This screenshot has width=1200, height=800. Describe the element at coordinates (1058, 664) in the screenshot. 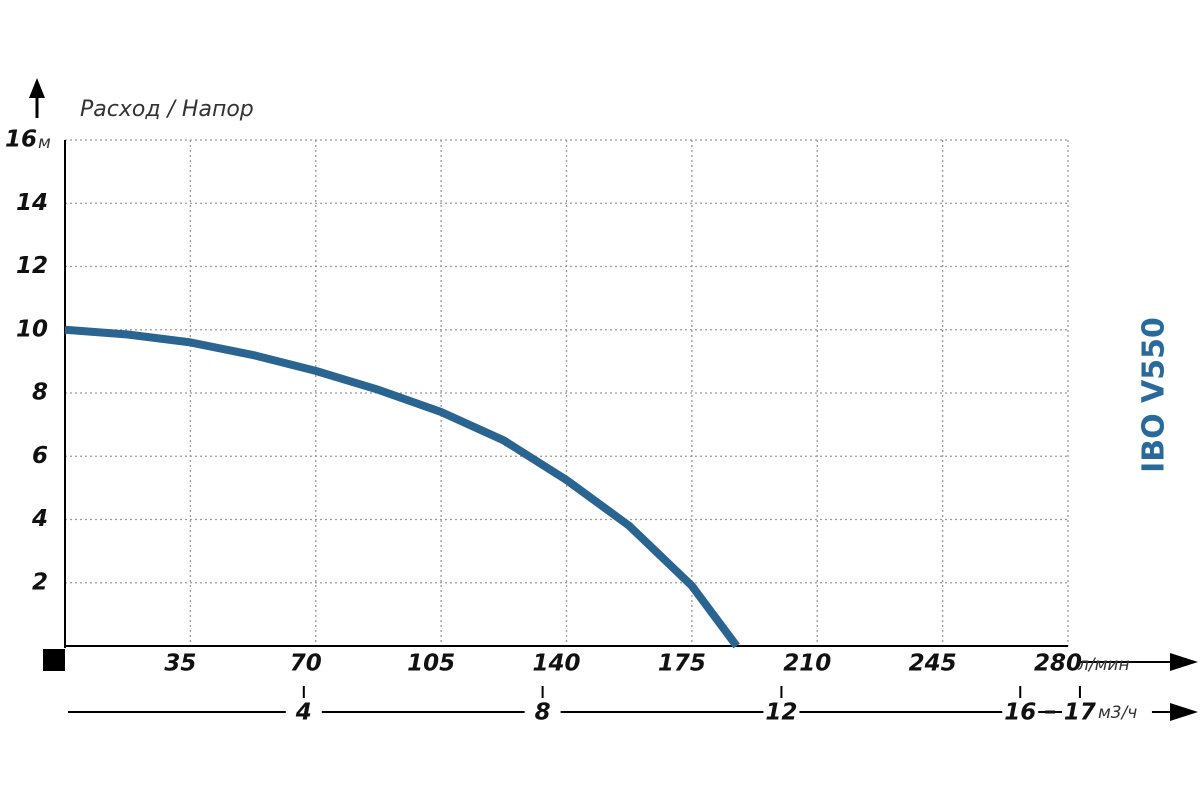

I see `x-tick-label: 280` at that location.